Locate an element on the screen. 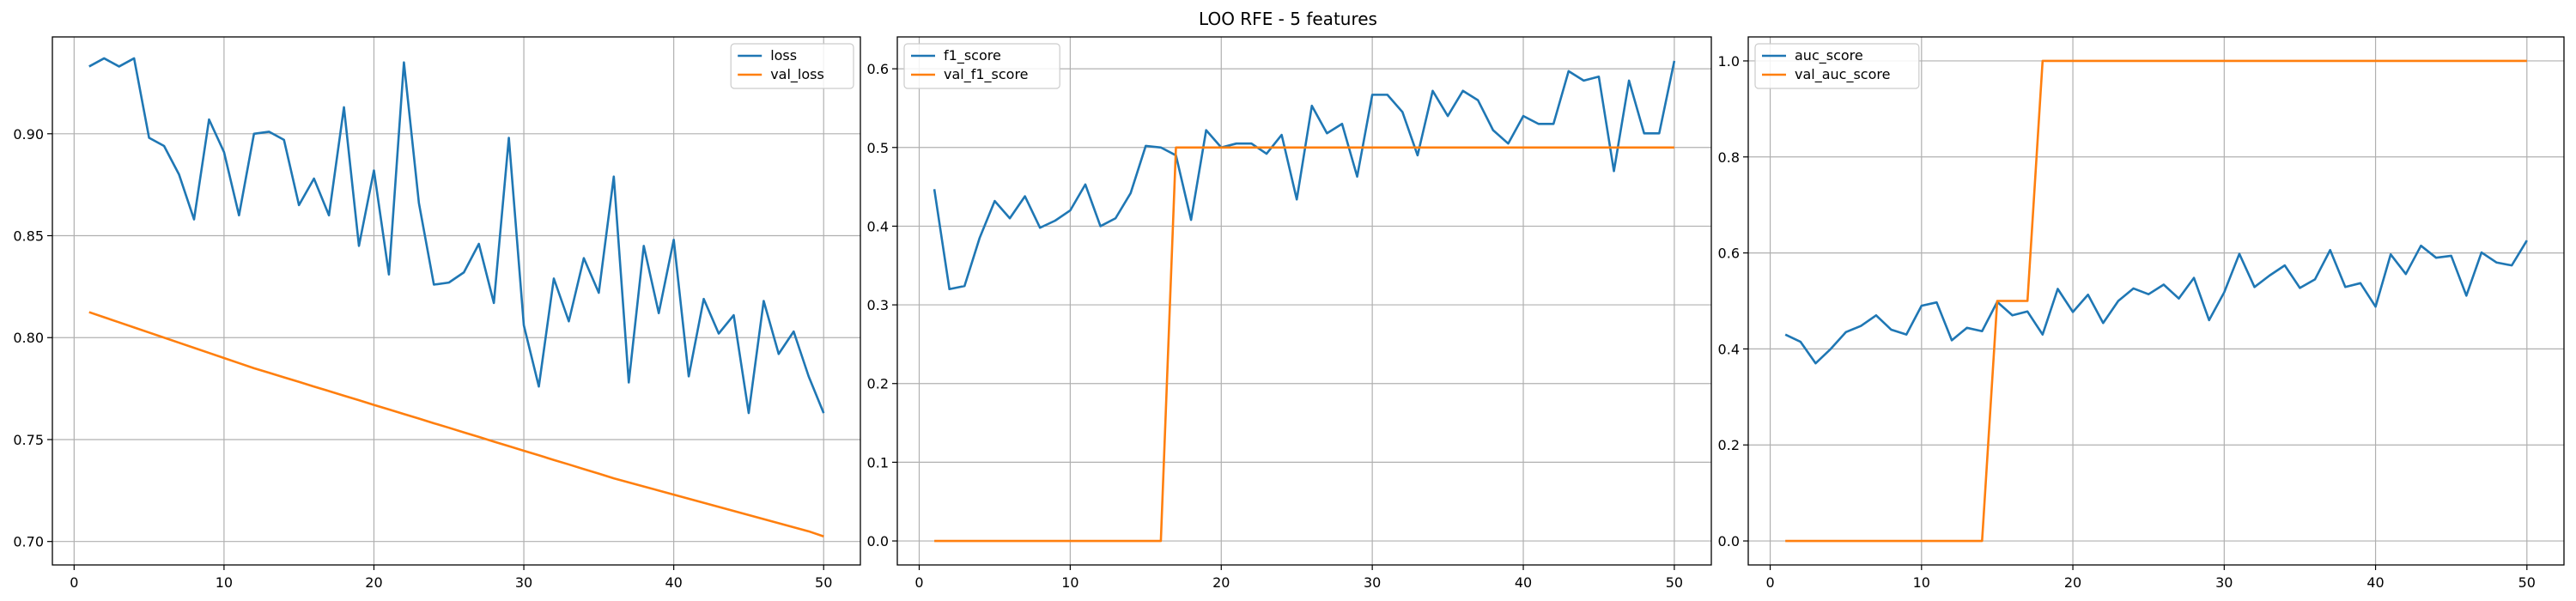  series-line-auc-score is located at coordinates (2156, 303).